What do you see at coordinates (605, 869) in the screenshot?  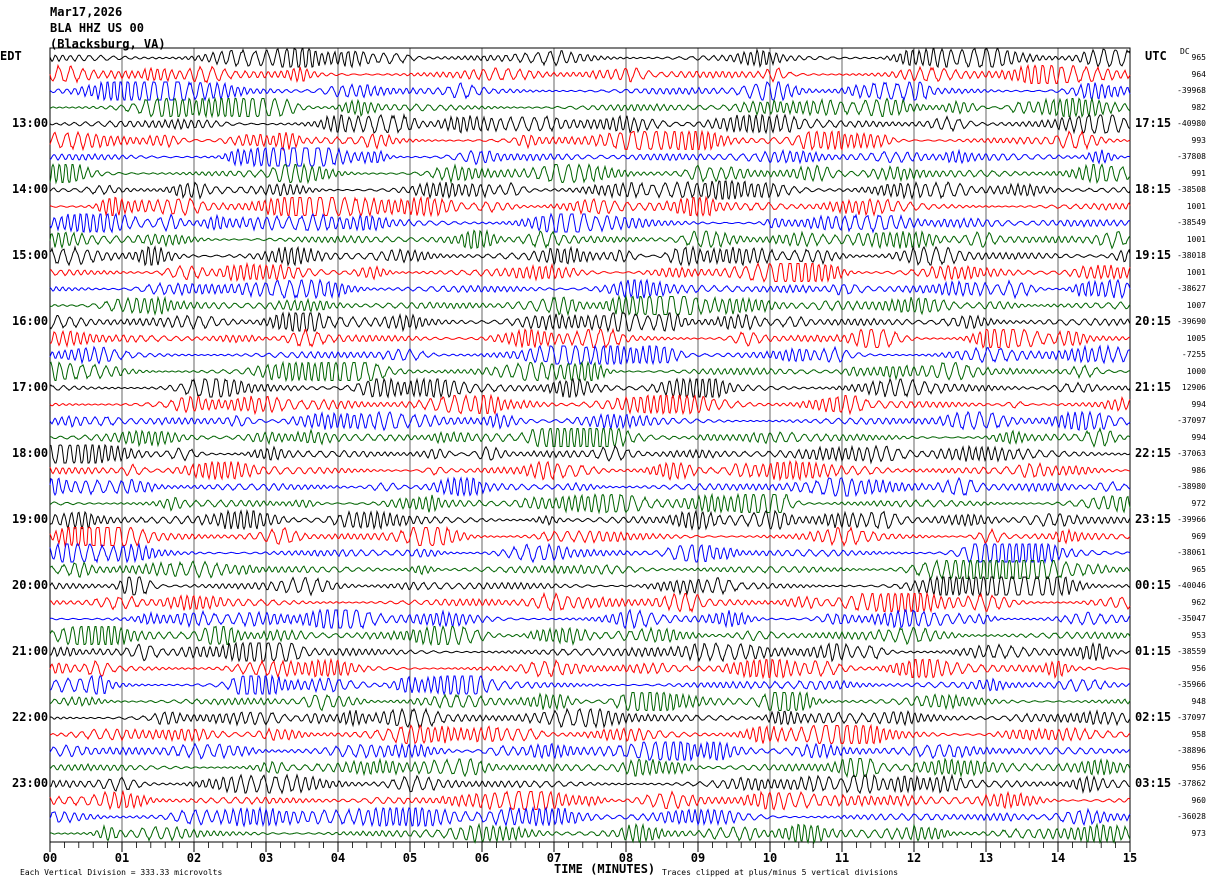 I see `x-axis-label: TIME (MINUTES)` at bounding box center [605, 869].